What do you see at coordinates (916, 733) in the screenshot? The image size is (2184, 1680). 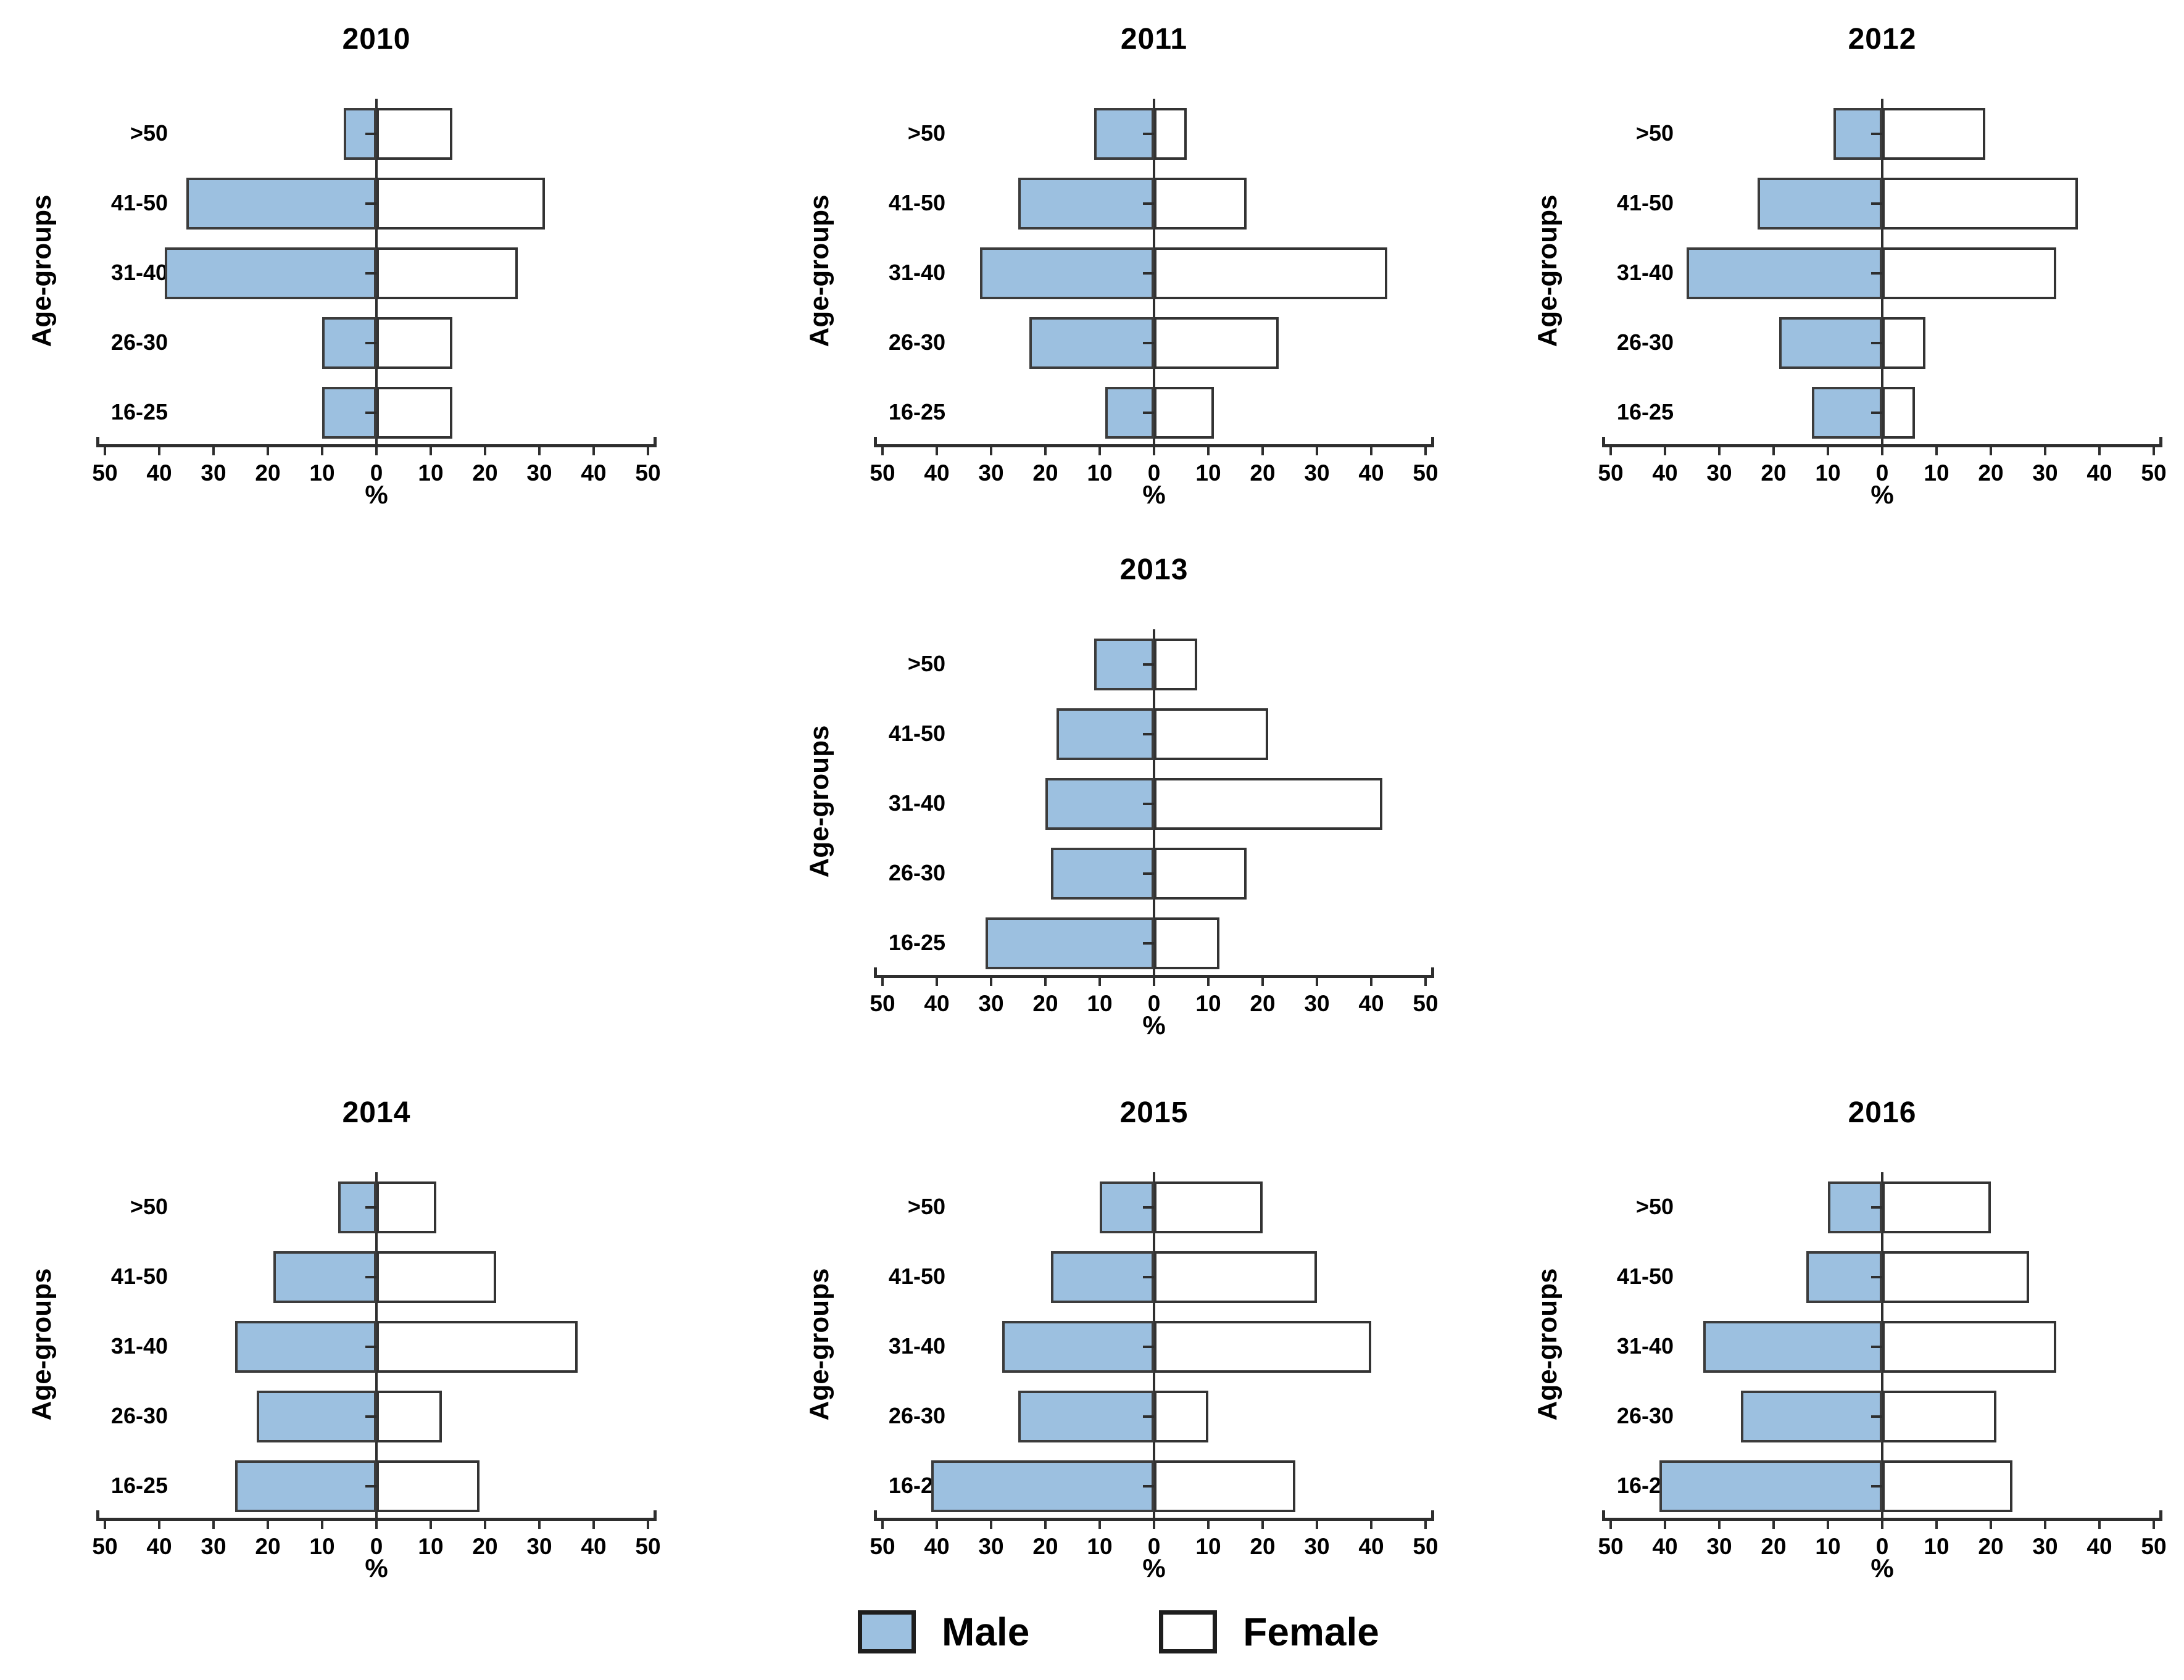 I see `age-group-label: 41-50` at bounding box center [916, 733].